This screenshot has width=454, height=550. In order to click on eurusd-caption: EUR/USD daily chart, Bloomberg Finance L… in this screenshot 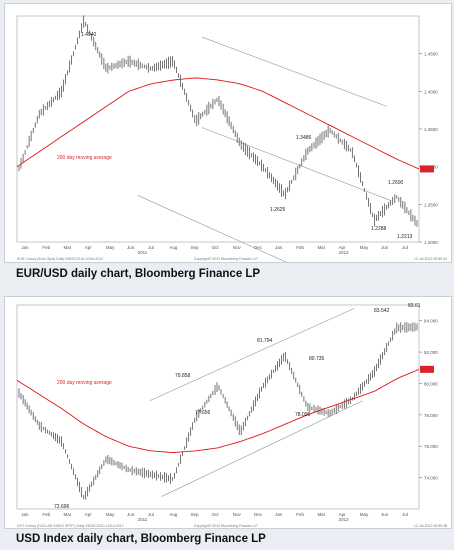, I will do `click(138, 274)`.